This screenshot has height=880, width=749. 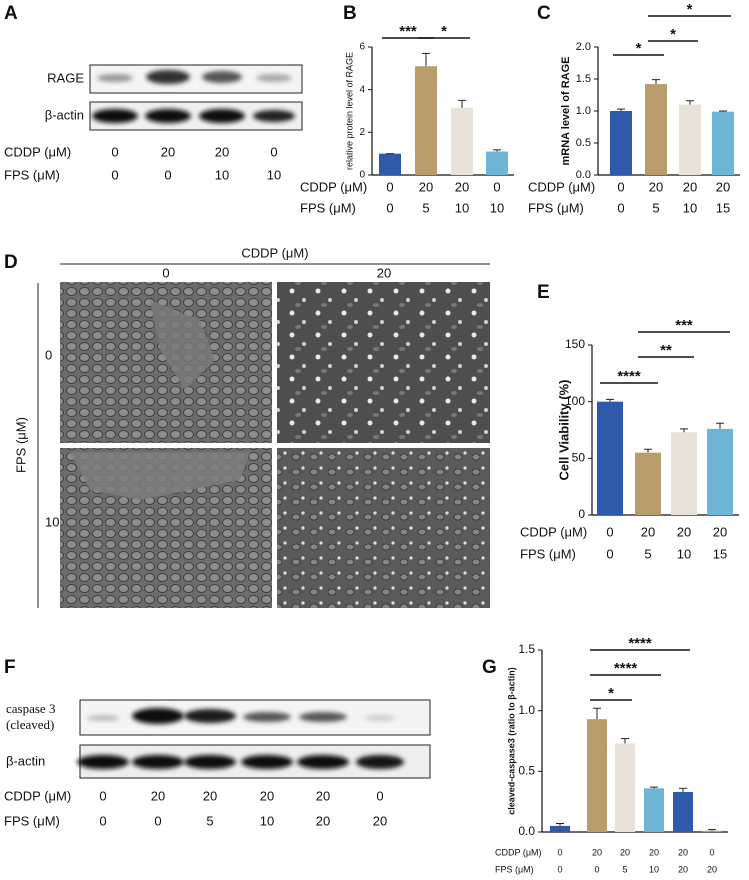 What do you see at coordinates (274, 252) in the screenshot?
I see `column-title: CDDP (μM)` at bounding box center [274, 252].